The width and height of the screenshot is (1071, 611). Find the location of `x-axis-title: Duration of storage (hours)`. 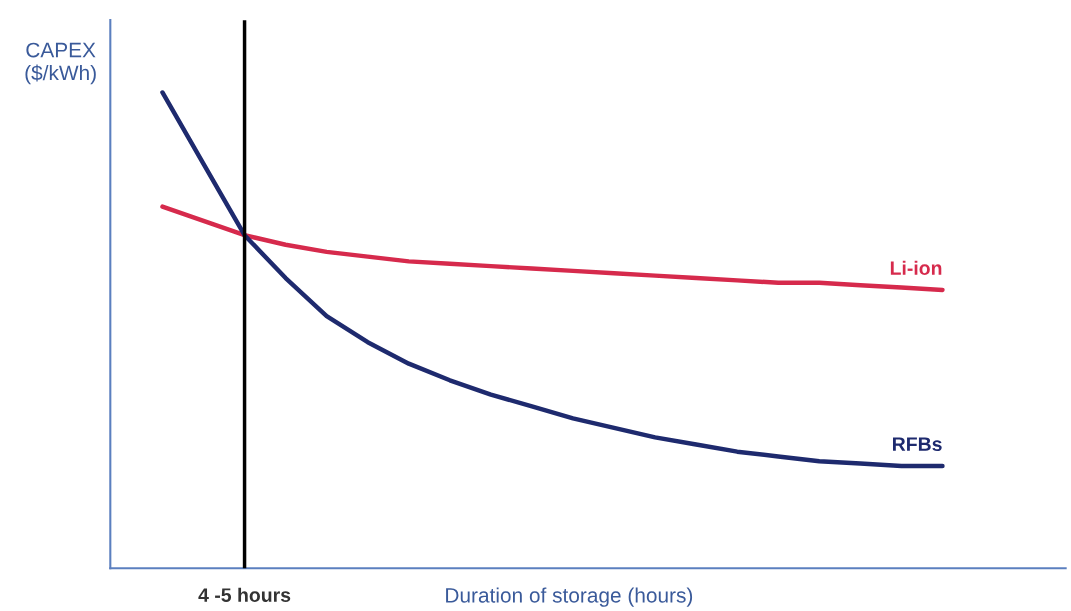

x-axis-title: Duration of storage (hours) is located at coordinates (569, 597).